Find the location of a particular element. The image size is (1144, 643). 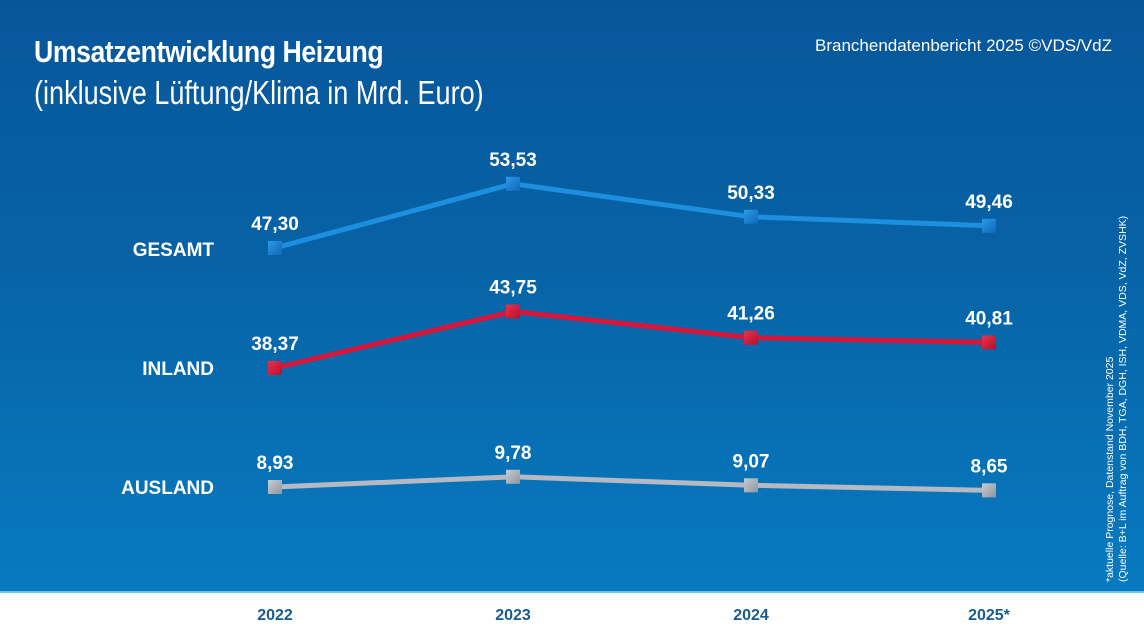

x-tick-label: 2022 is located at coordinates (275, 615).